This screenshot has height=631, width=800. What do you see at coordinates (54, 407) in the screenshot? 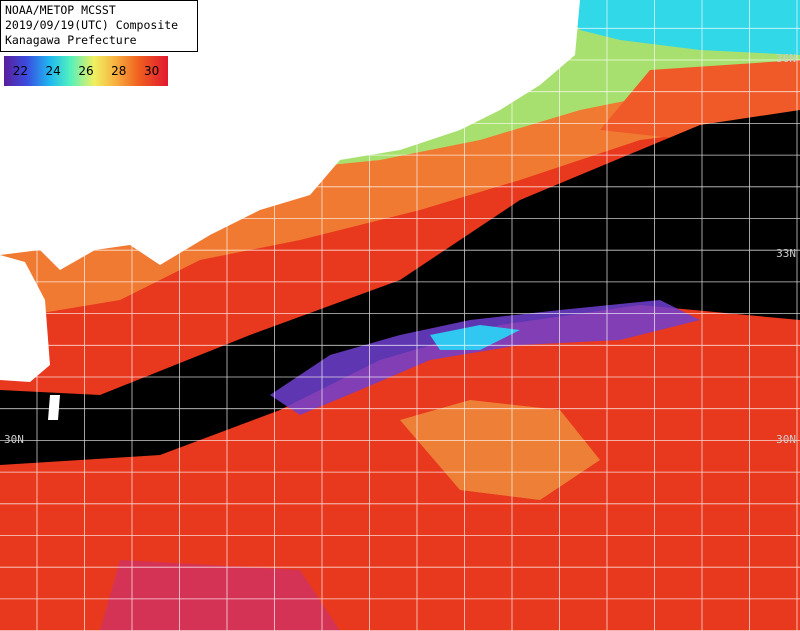
I see `land-island` at bounding box center [54, 407].